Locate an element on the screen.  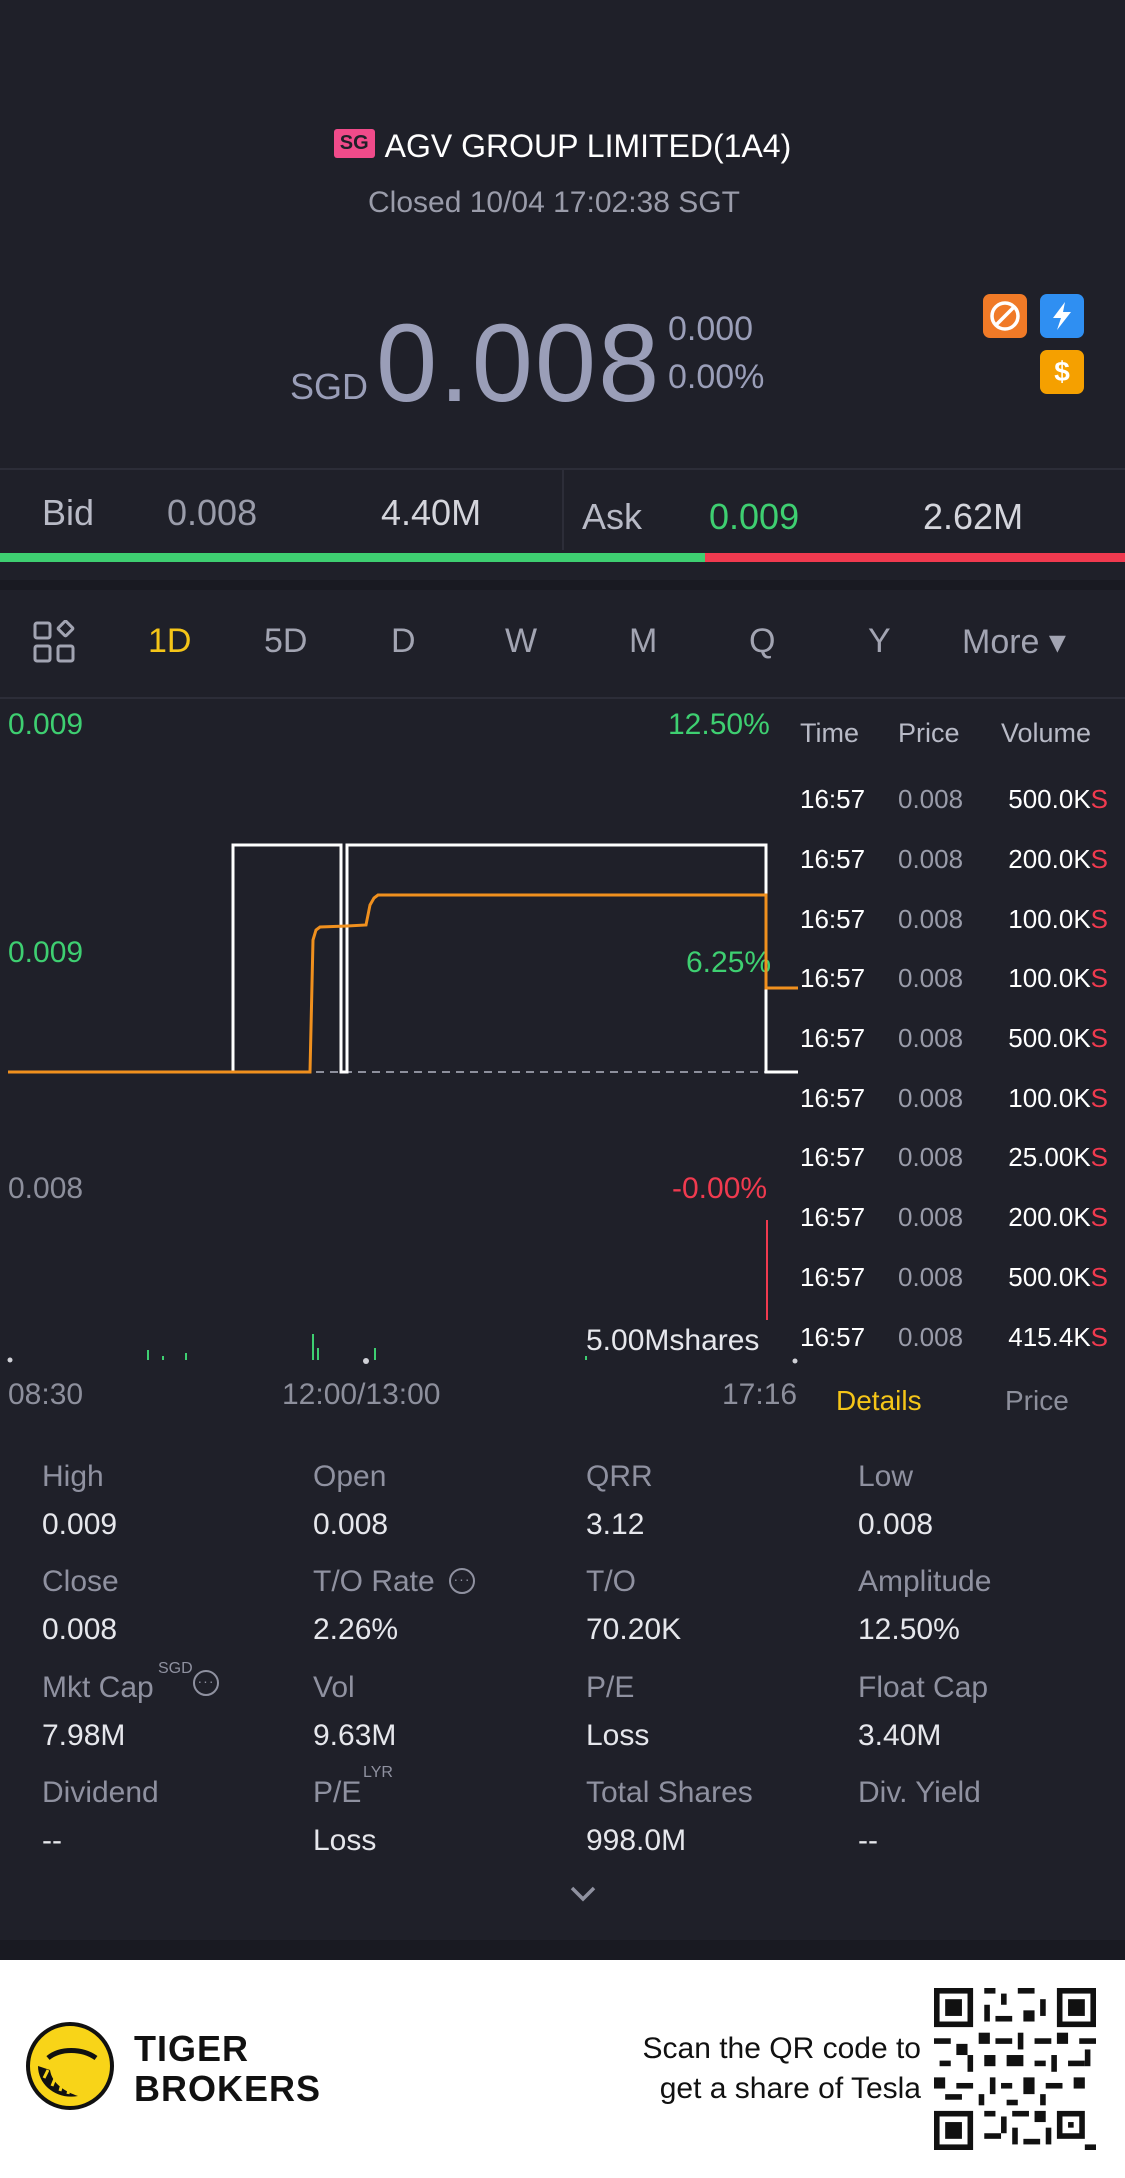
stat-value: 998.0M is located at coordinates (636, 1840).